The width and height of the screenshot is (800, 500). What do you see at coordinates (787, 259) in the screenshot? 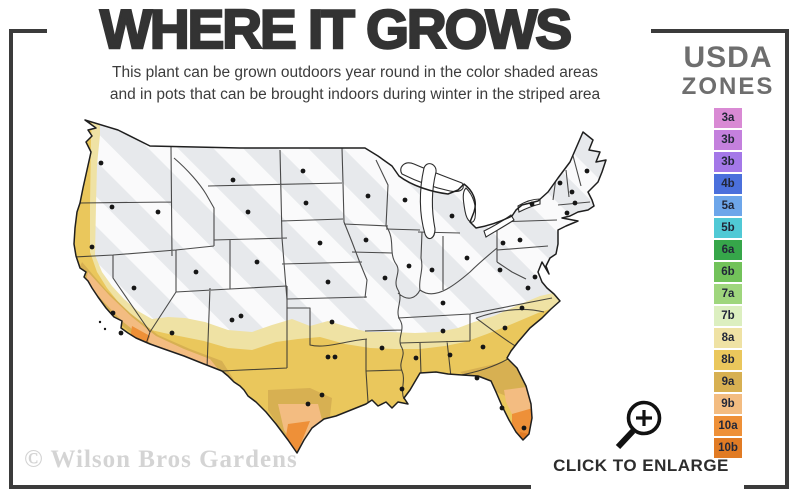
I see `frame-right-edge` at bounding box center [787, 259].